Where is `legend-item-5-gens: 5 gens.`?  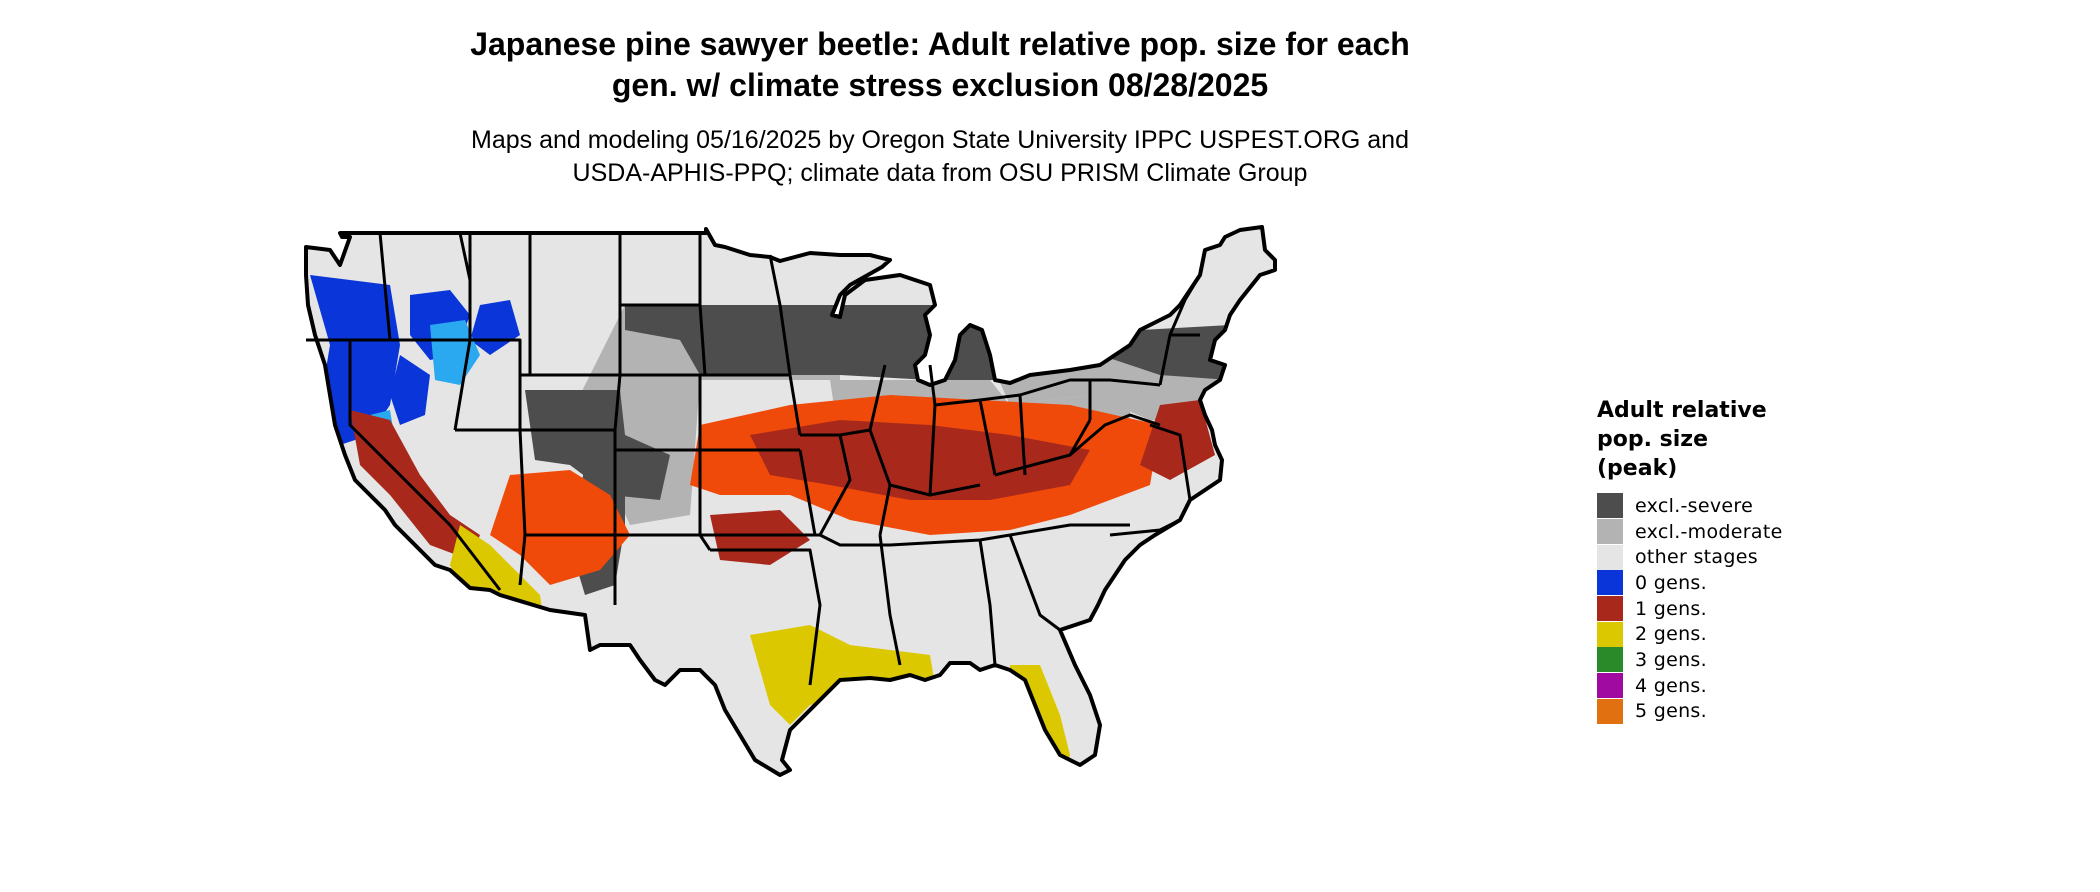 legend-item-5-gens: 5 gens. is located at coordinates (1727, 711).